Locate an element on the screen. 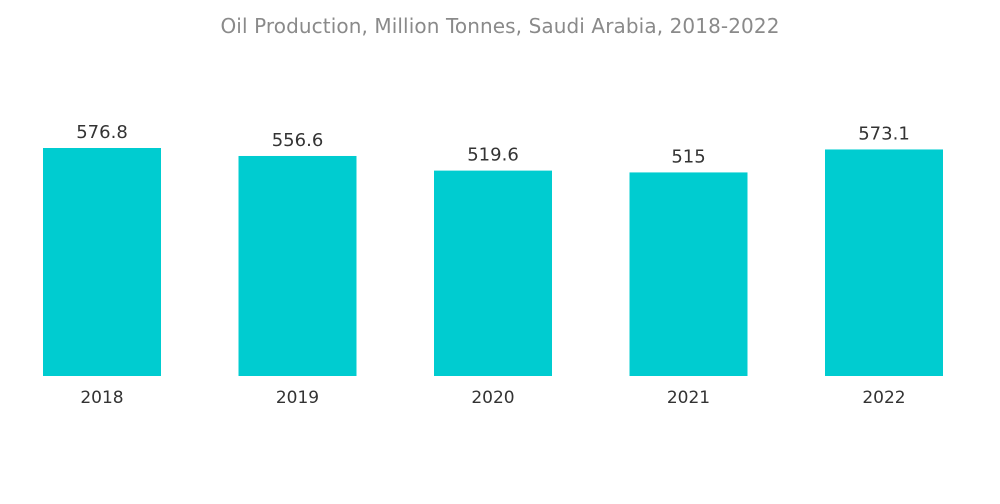 Image resolution: width=1000 pixels, height=504 pixels. x-tick-label-2019: 2019 is located at coordinates (297, 398).